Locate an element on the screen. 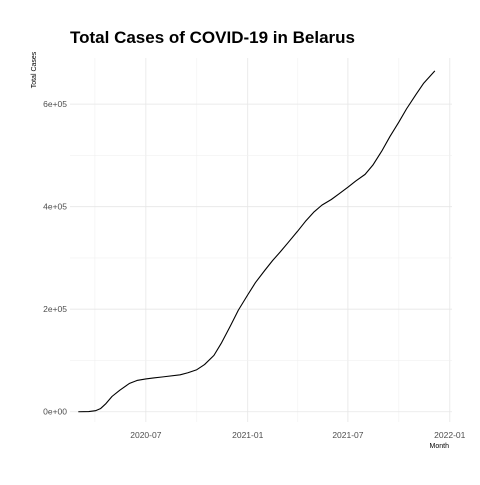 The height and width of the screenshot is (485, 480). x-tick-label-1: 2021-01 is located at coordinates (247, 435).